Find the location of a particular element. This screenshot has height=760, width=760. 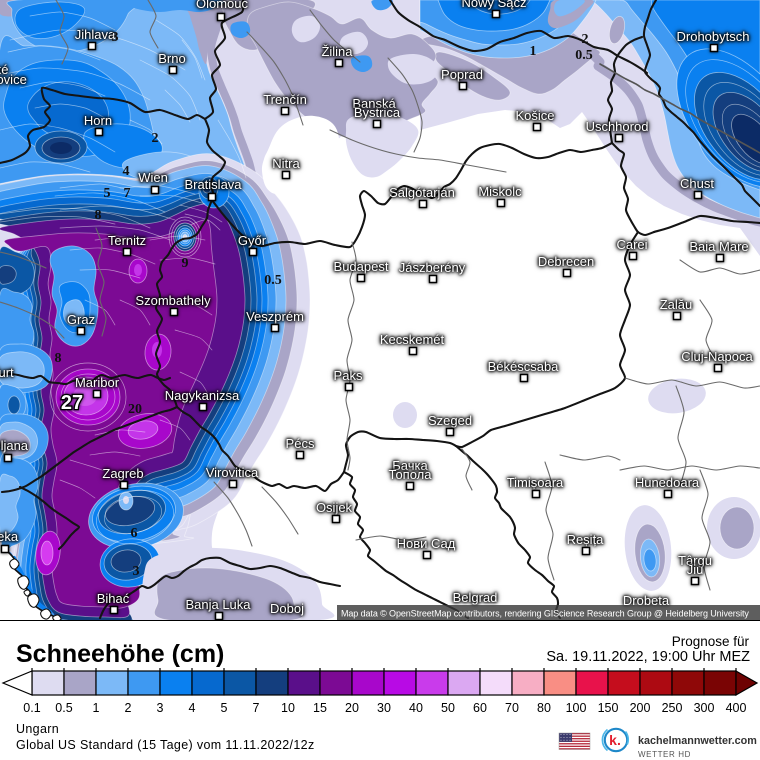

svg-text: Carei is located at coordinates (631, 244).